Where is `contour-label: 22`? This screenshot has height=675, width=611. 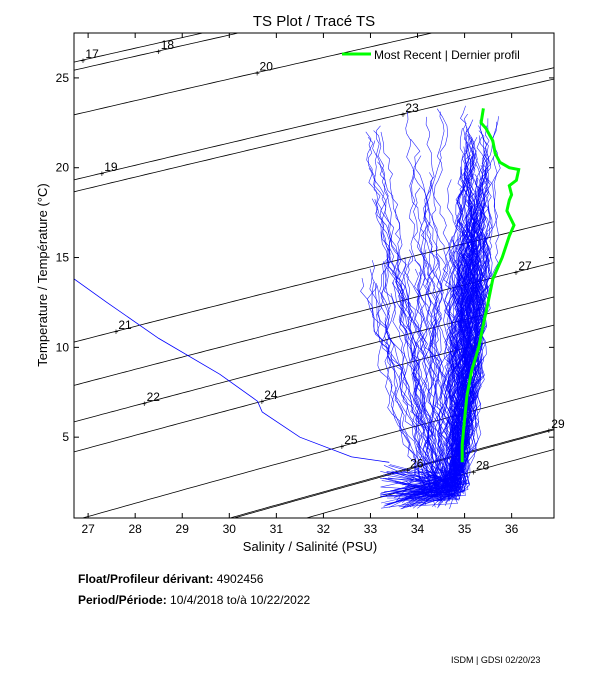 contour-label: 22 is located at coordinates (154, 397).